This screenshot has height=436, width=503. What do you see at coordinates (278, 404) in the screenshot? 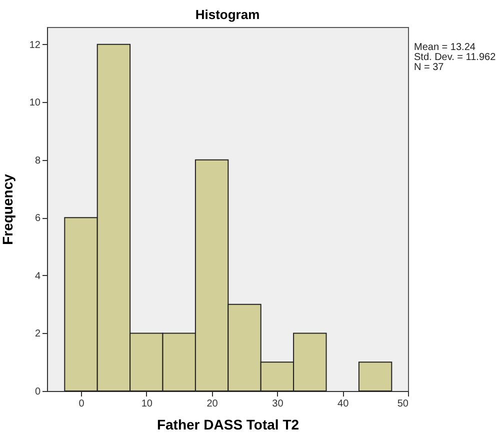
I see `x-tick-label: 30` at bounding box center [278, 404].